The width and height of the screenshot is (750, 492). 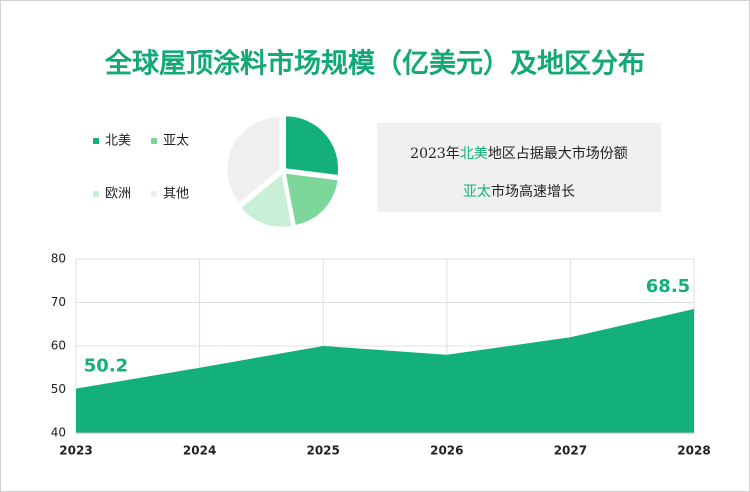 I want to click on annotation-box, so click(x=519, y=167).